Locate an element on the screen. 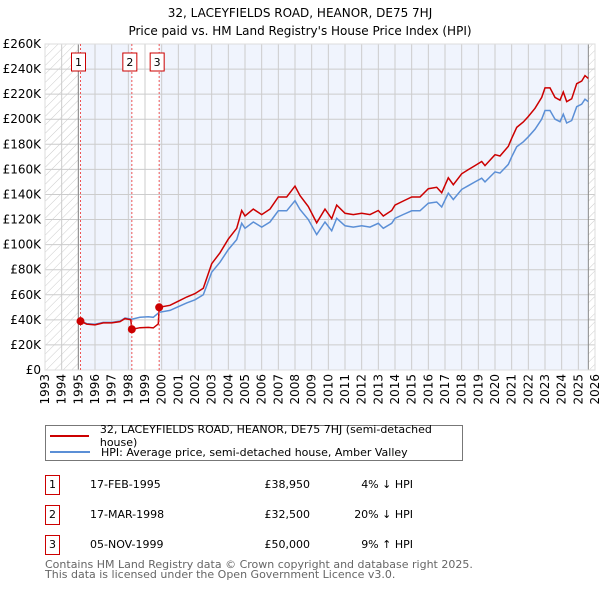 This screenshot has width=600, height=590. sale-row: 1 17-FEB-1995 £38,950 4% ↓ HPI is located at coordinates (255, 485).